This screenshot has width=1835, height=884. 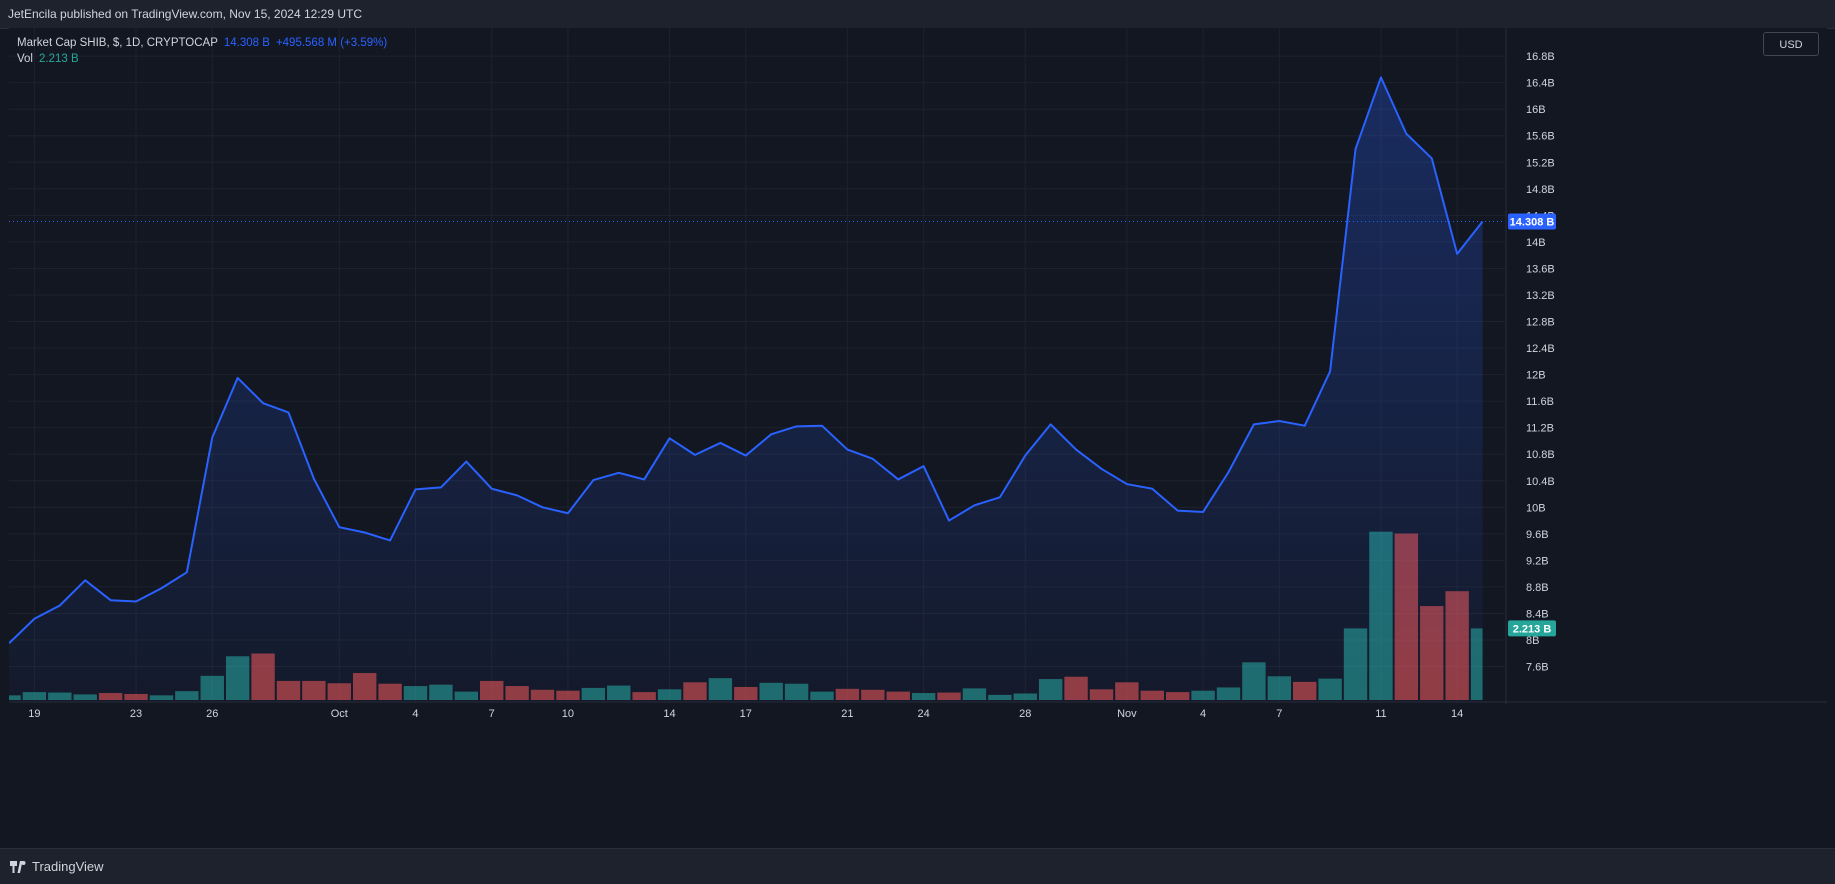 I want to click on current-volume-label: 2.213 B, so click(x=1532, y=629).